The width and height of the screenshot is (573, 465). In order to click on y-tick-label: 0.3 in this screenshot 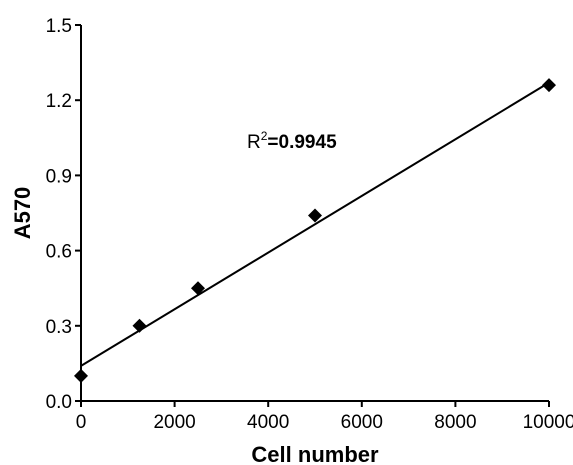, I will do `click(59, 327)`.